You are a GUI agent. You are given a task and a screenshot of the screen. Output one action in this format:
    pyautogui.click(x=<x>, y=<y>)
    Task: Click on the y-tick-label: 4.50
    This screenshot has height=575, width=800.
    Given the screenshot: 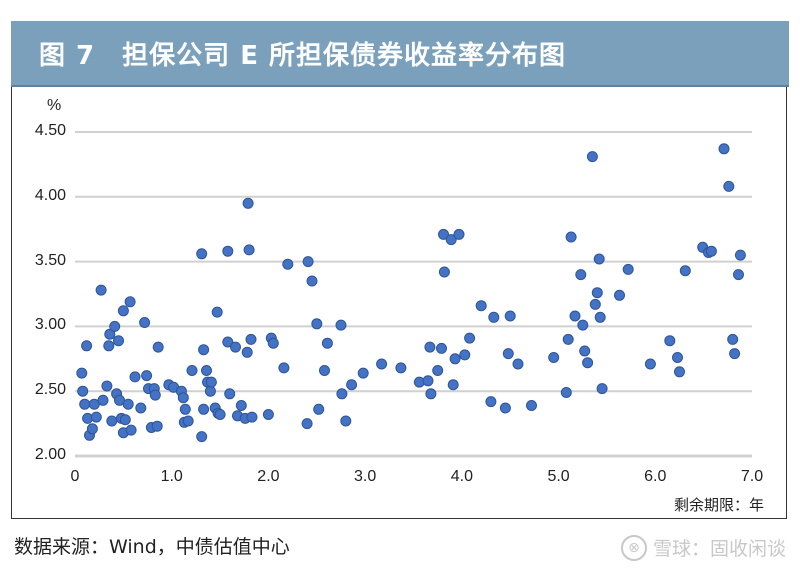 What is the action you would take?
    pyautogui.click(x=50, y=130)
    